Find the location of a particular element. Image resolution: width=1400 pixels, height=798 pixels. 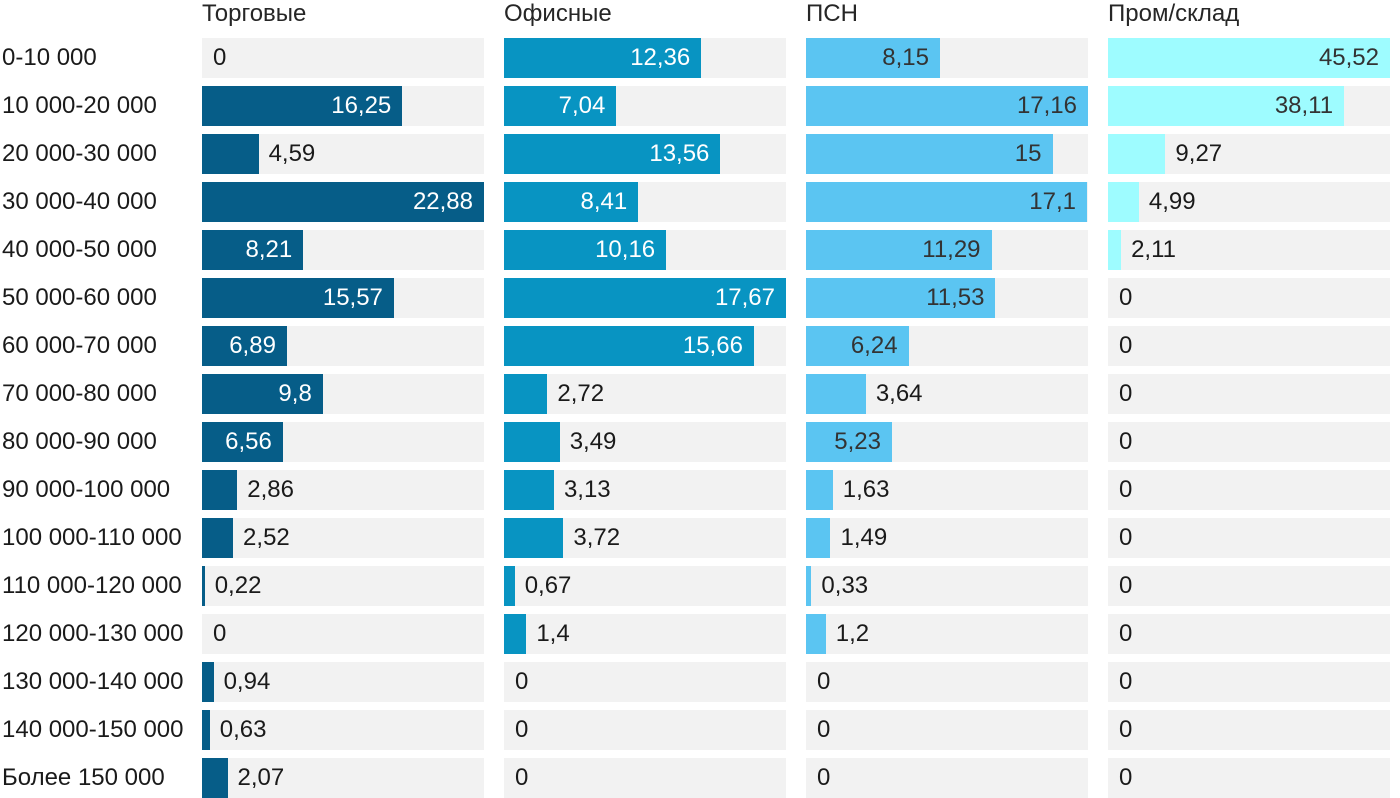

column-header-psn: ПСН is located at coordinates (832, 13).